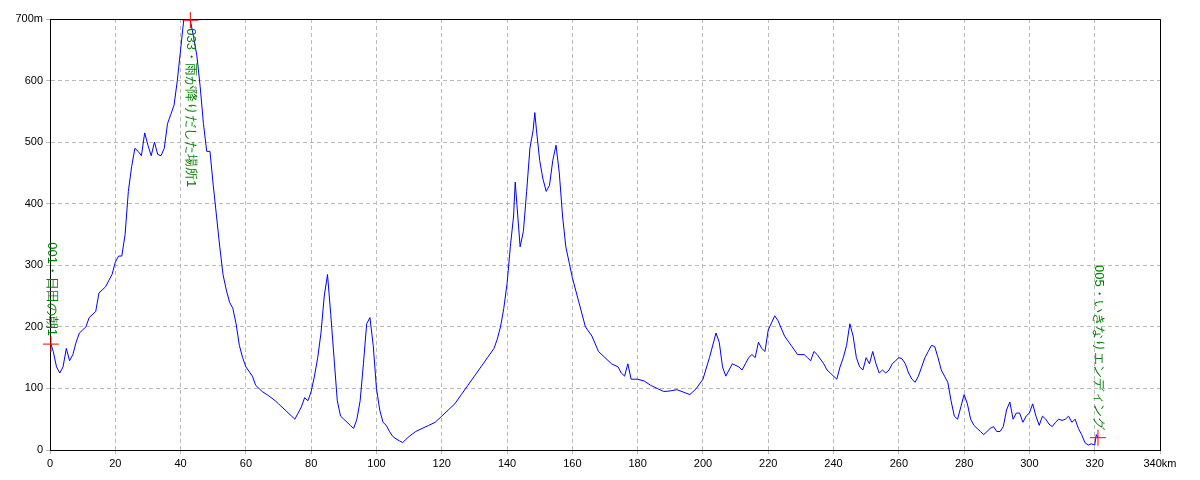 The height and width of the screenshot is (480, 1200). What do you see at coordinates (833, 462) in the screenshot?
I see `x-tick-label: 240` at bounding box center [833, 462].